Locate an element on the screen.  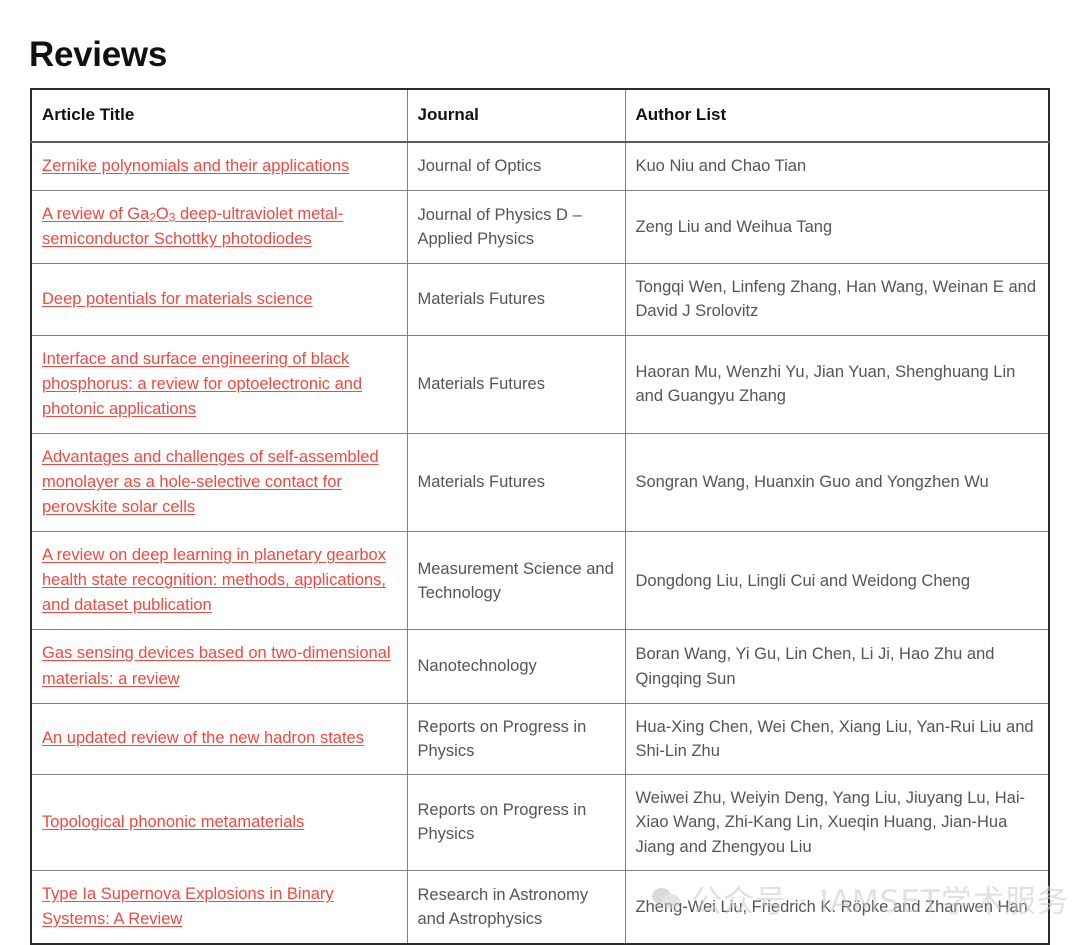
column-header-author-list: Author List is located at coordinates (837, 115).